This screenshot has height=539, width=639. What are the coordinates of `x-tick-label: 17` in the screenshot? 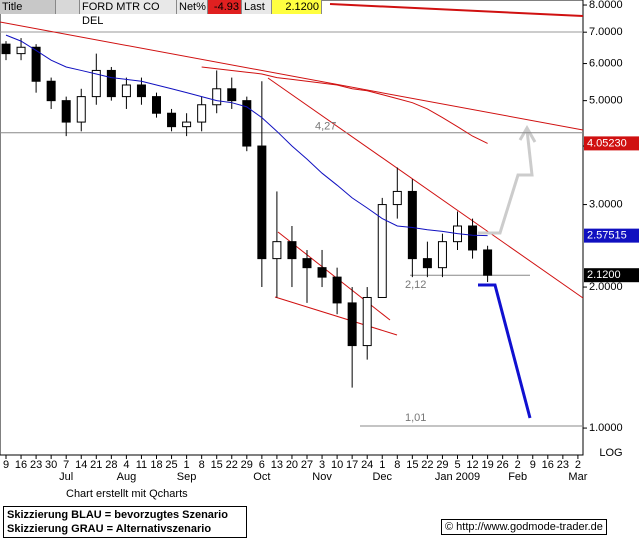 It's located at (352, 465).